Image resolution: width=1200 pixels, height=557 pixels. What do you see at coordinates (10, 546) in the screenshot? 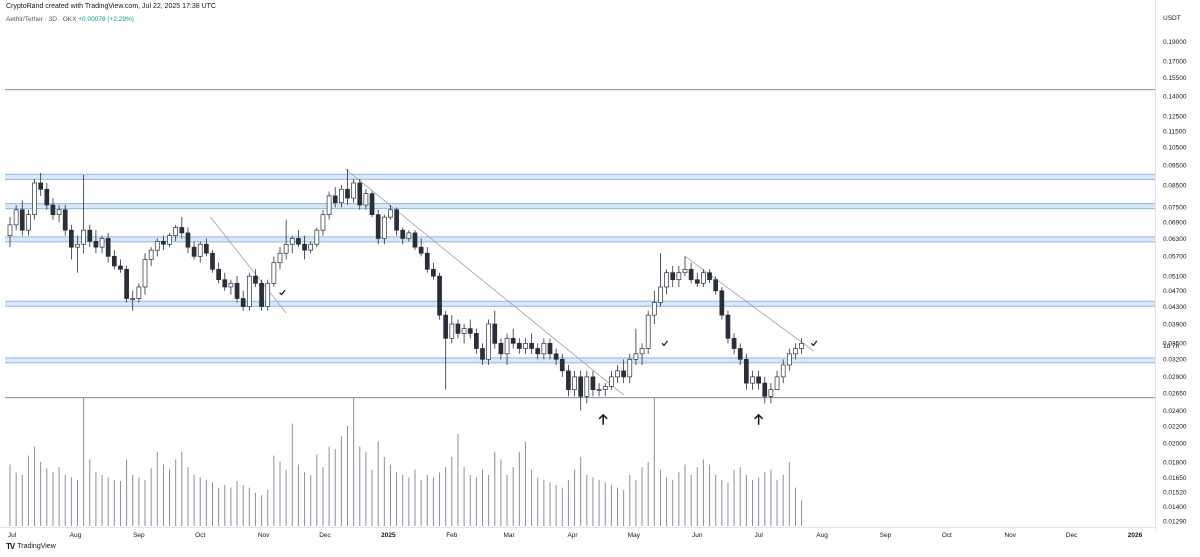
I see `tradingview-logo: TV` at bounding box center [10, 546].